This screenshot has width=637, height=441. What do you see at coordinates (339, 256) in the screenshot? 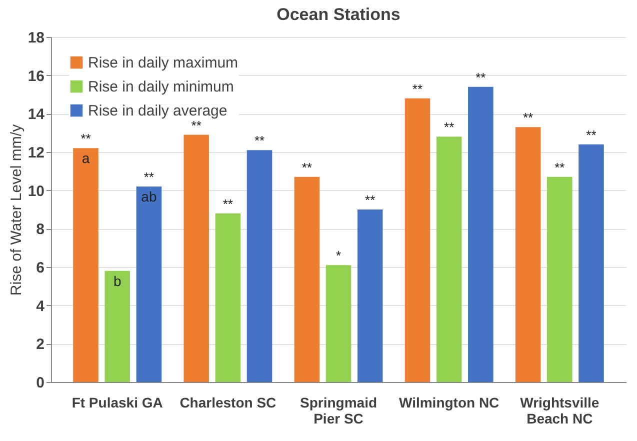
I see `data-label: *` at bounding box center [339, 256].